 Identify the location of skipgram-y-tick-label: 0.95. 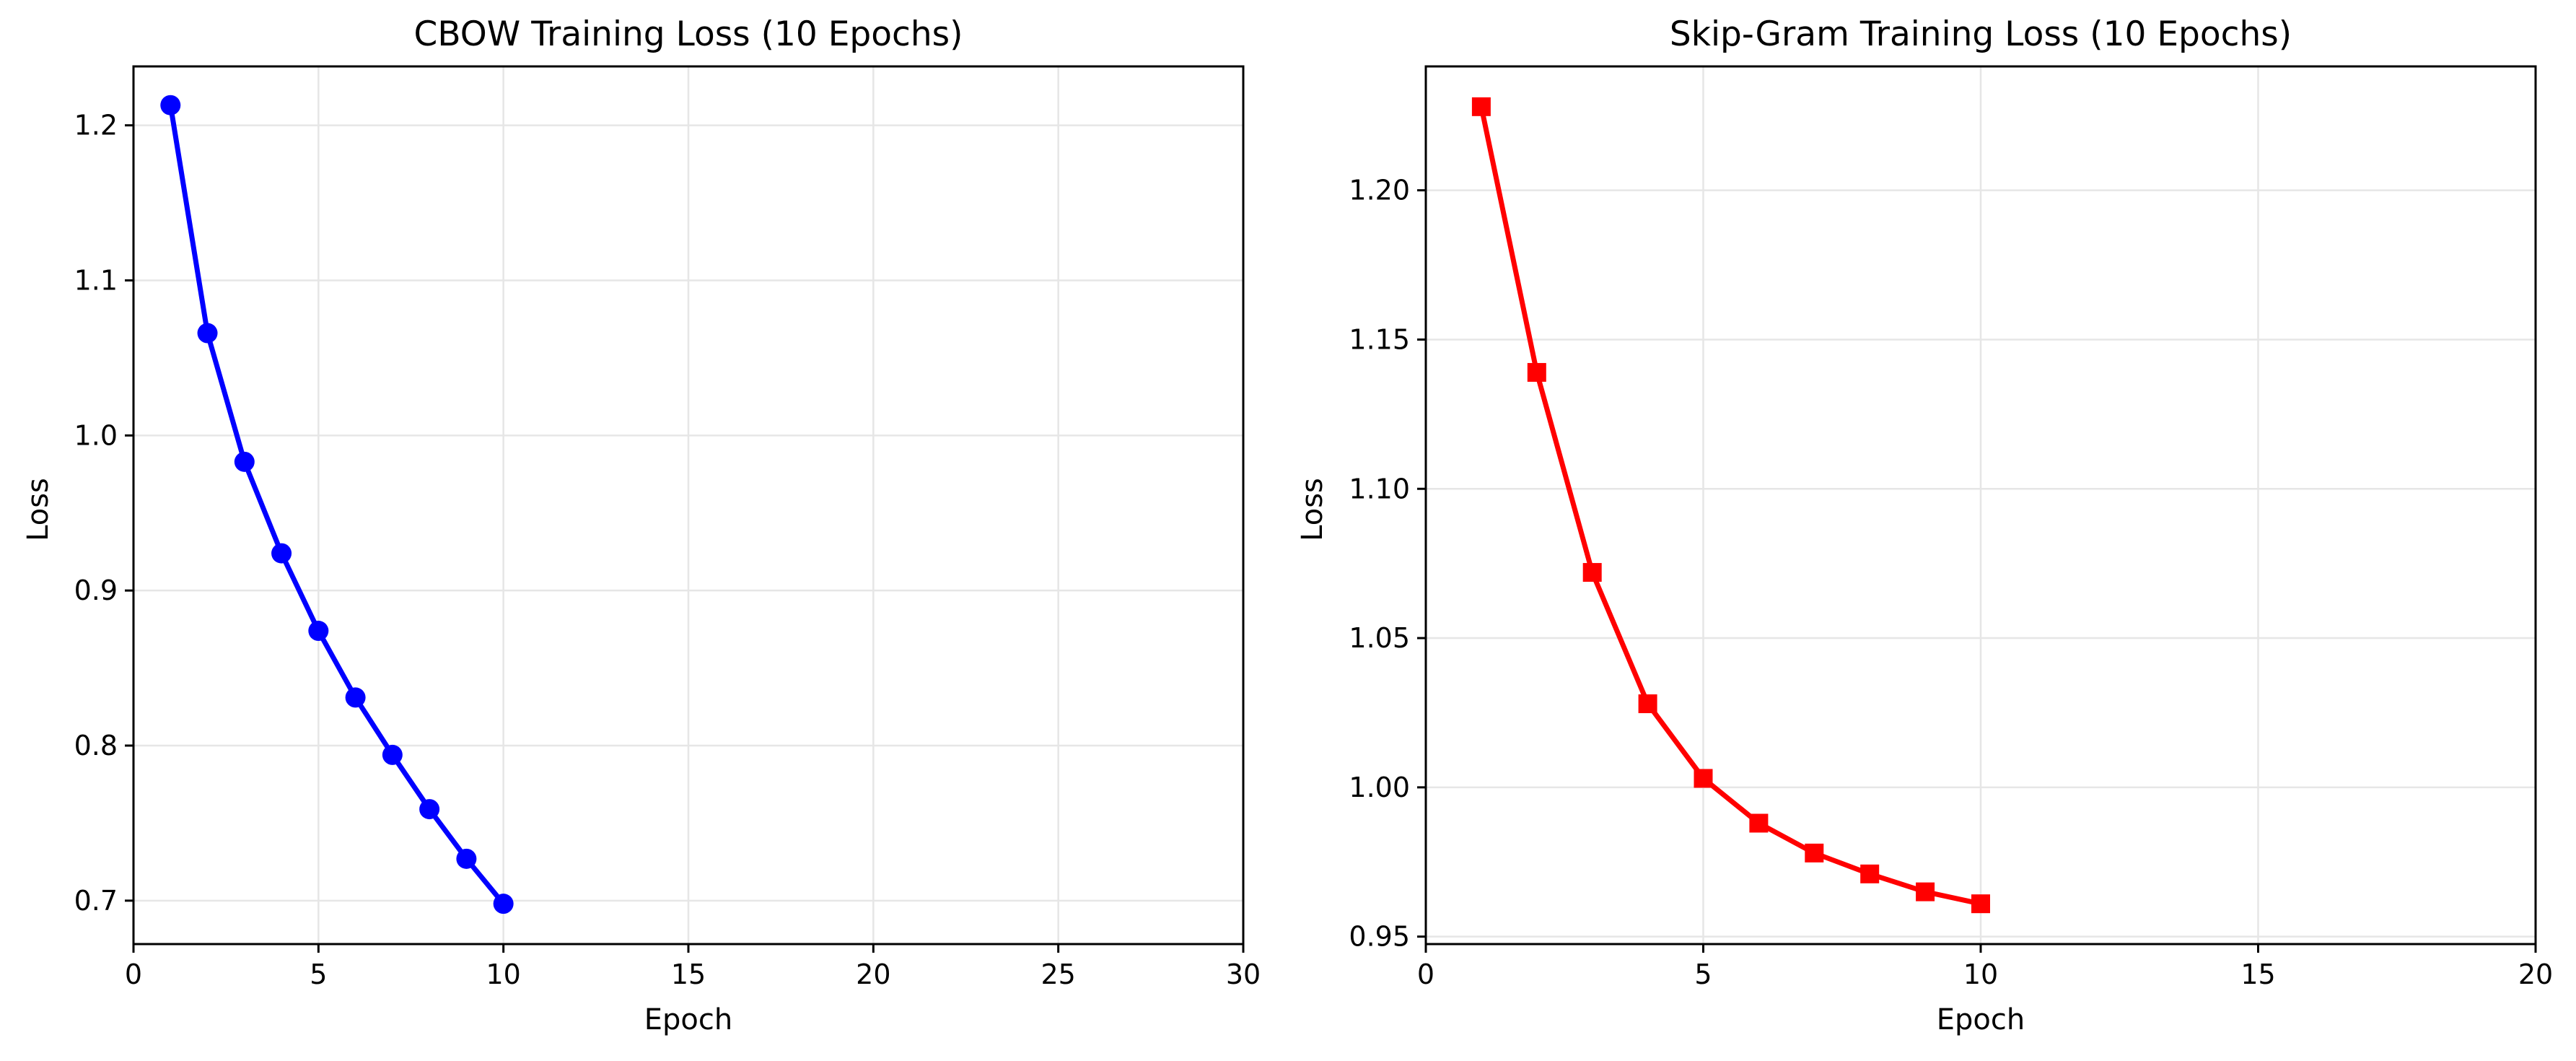
(1379, 937).